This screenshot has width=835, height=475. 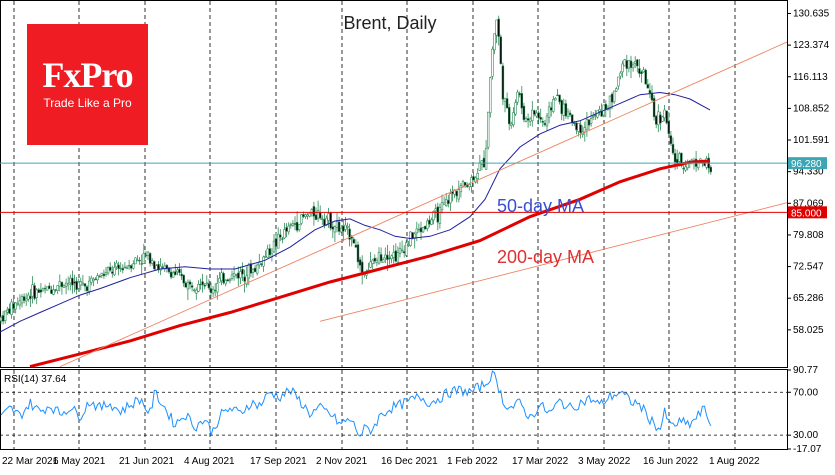 What do you see at coordinates (342, 461) in the screenshot?
I see `x-tick-label: 2 Nov 2021` at bounding box center [342, 461].